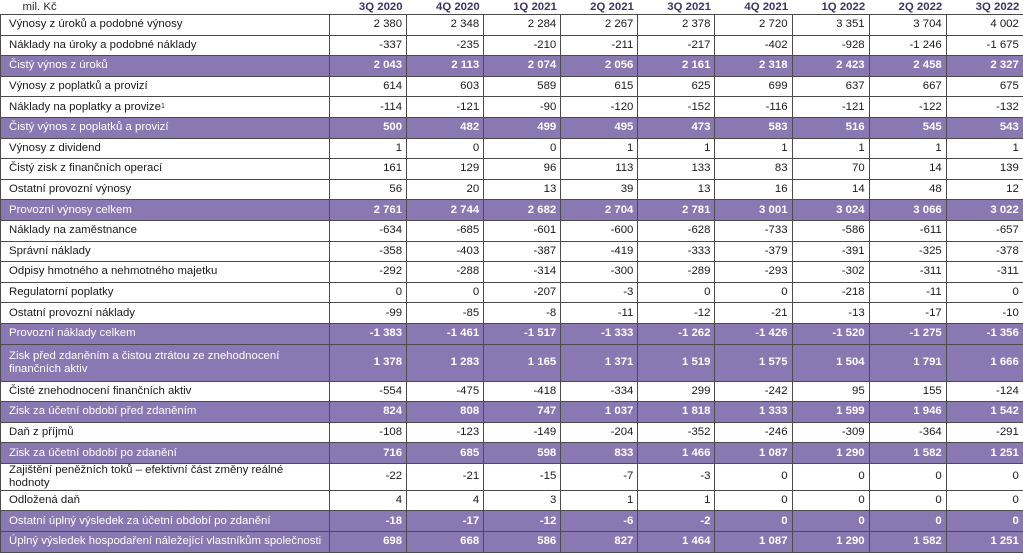 Image resolution: width=1023 pixels, height=553 pixels. What do you see at coordinates (676, 86) in the screenshot?
I see `value-cell: 625` at bounding box center [676, 86].